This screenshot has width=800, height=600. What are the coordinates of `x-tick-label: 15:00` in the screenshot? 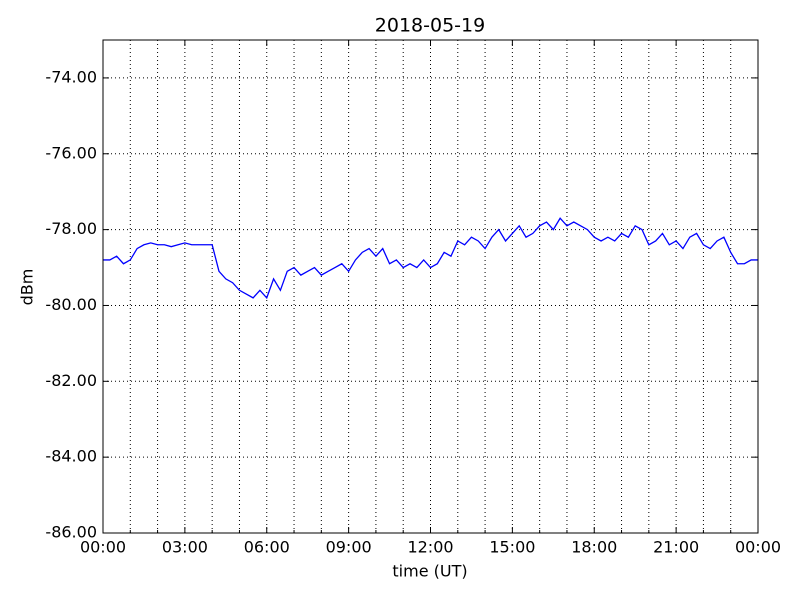 It's located at (512, 547).